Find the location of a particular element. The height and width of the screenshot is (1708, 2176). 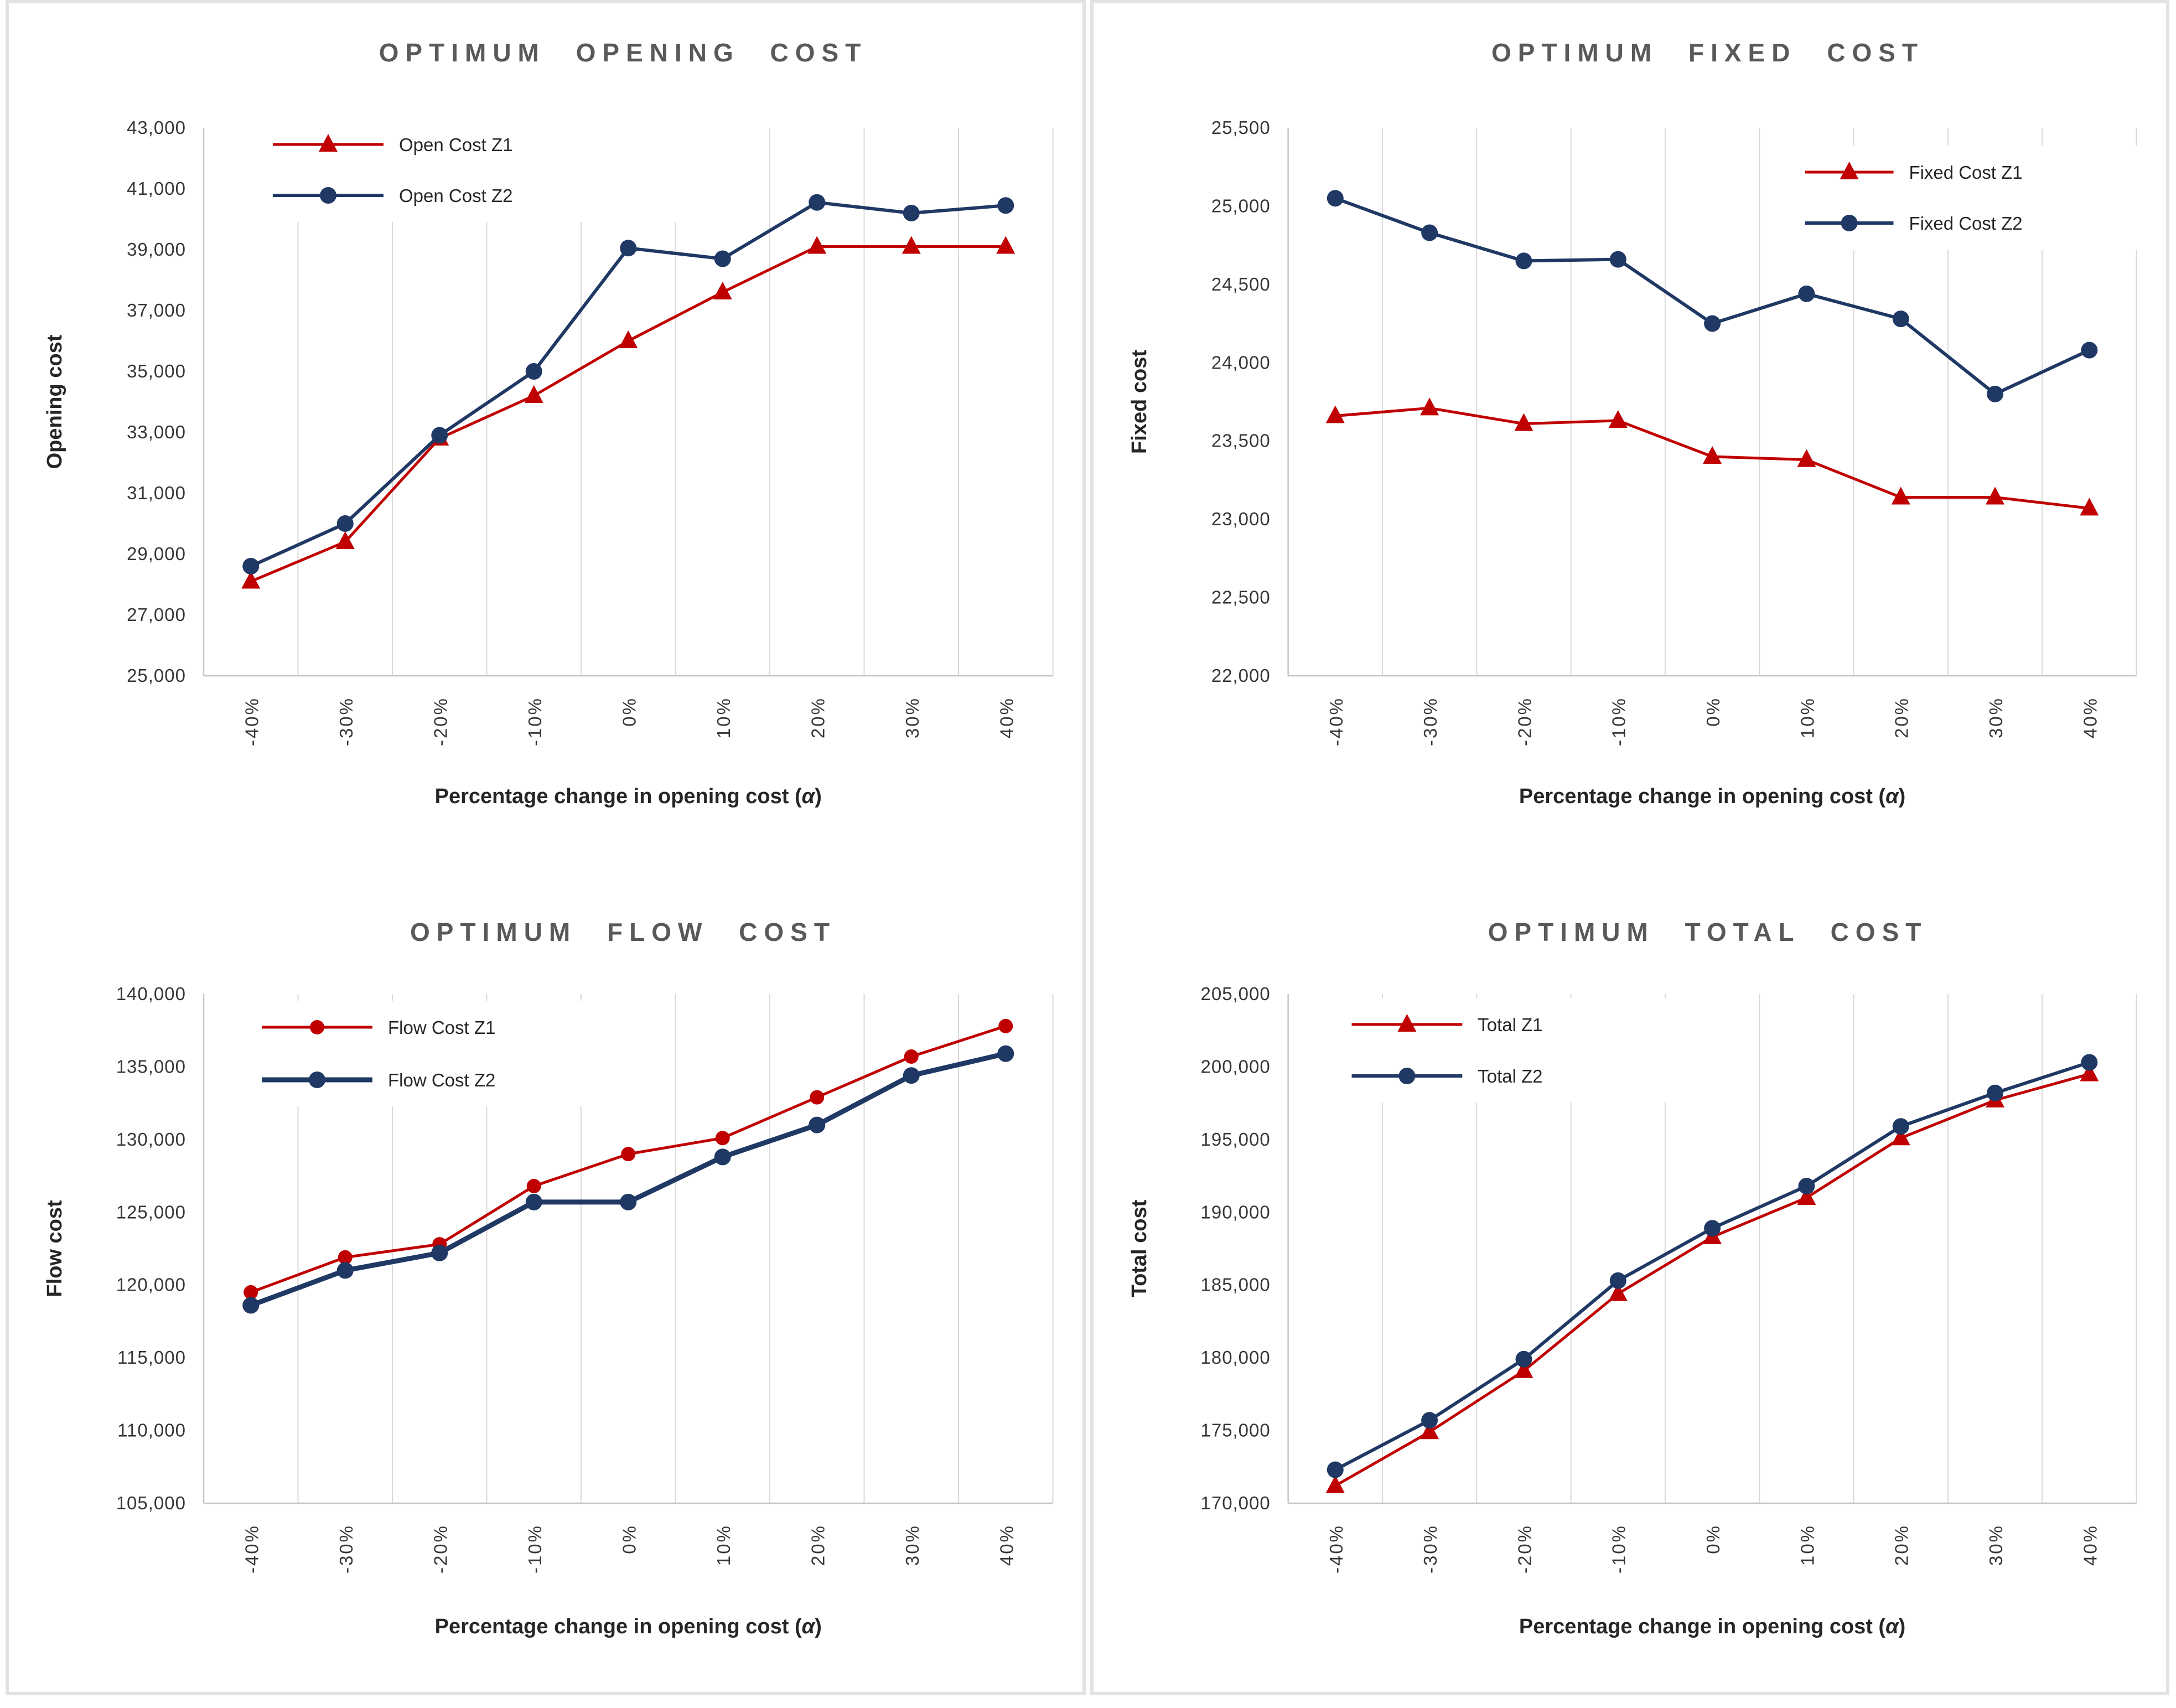

legend-label: Fixed Cost Z2 is located at coordinates (1965, 223).